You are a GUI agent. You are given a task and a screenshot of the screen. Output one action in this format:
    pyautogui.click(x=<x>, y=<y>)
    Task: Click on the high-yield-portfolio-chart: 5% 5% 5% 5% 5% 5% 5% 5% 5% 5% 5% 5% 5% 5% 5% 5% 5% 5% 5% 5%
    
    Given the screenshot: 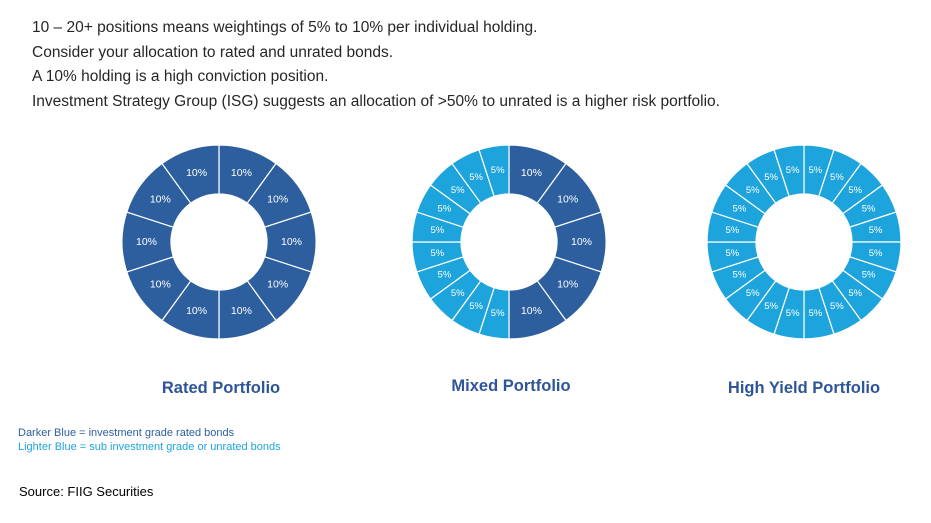 What is the action you would take?
    pyautogui.click(x=804, y=242)
    